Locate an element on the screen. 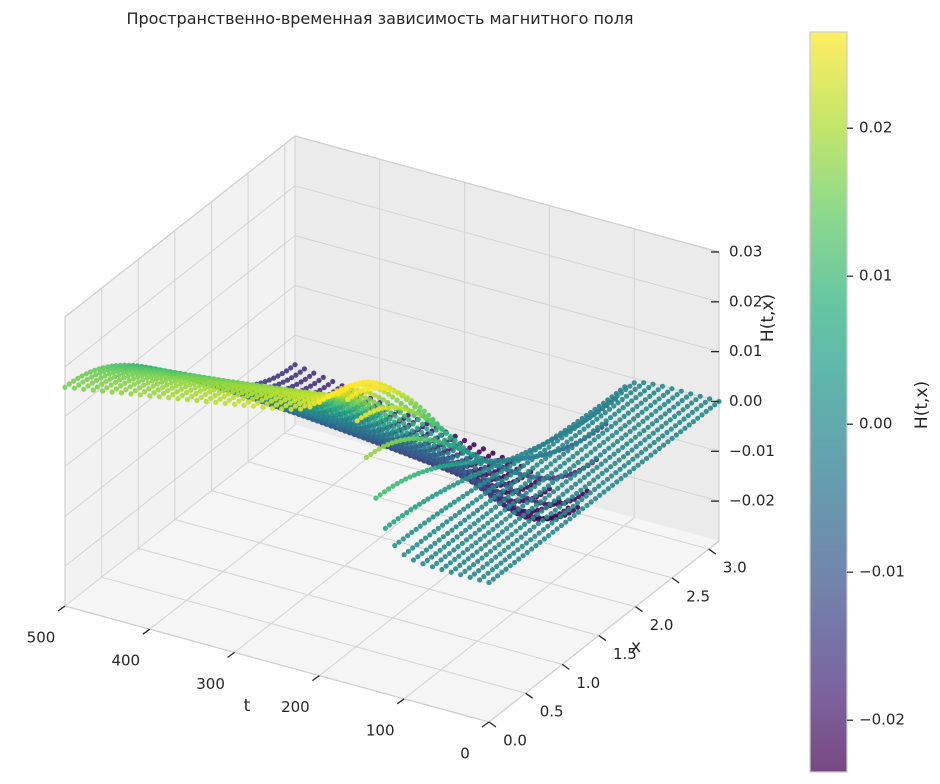 This screenshot has height=784, width=940. z-tick-label: 0.01 is located at coordinates (745, 351).